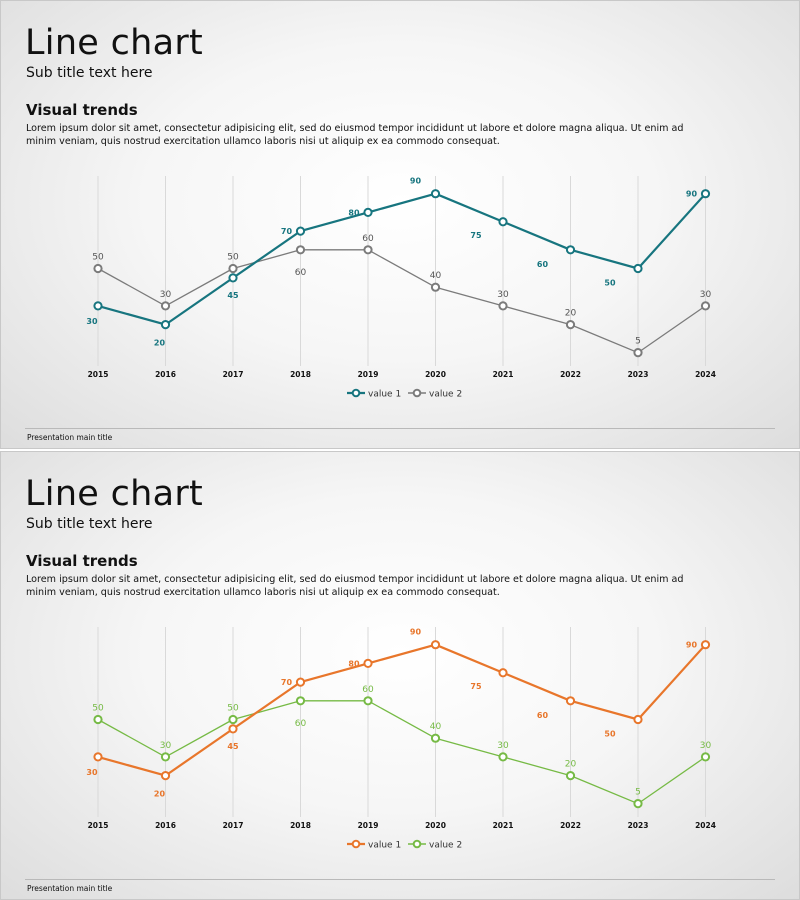 Image resolution: width=800 pixels, height=900 pixels. I want to click on data-point-value-2-2022, so click(570, 325).